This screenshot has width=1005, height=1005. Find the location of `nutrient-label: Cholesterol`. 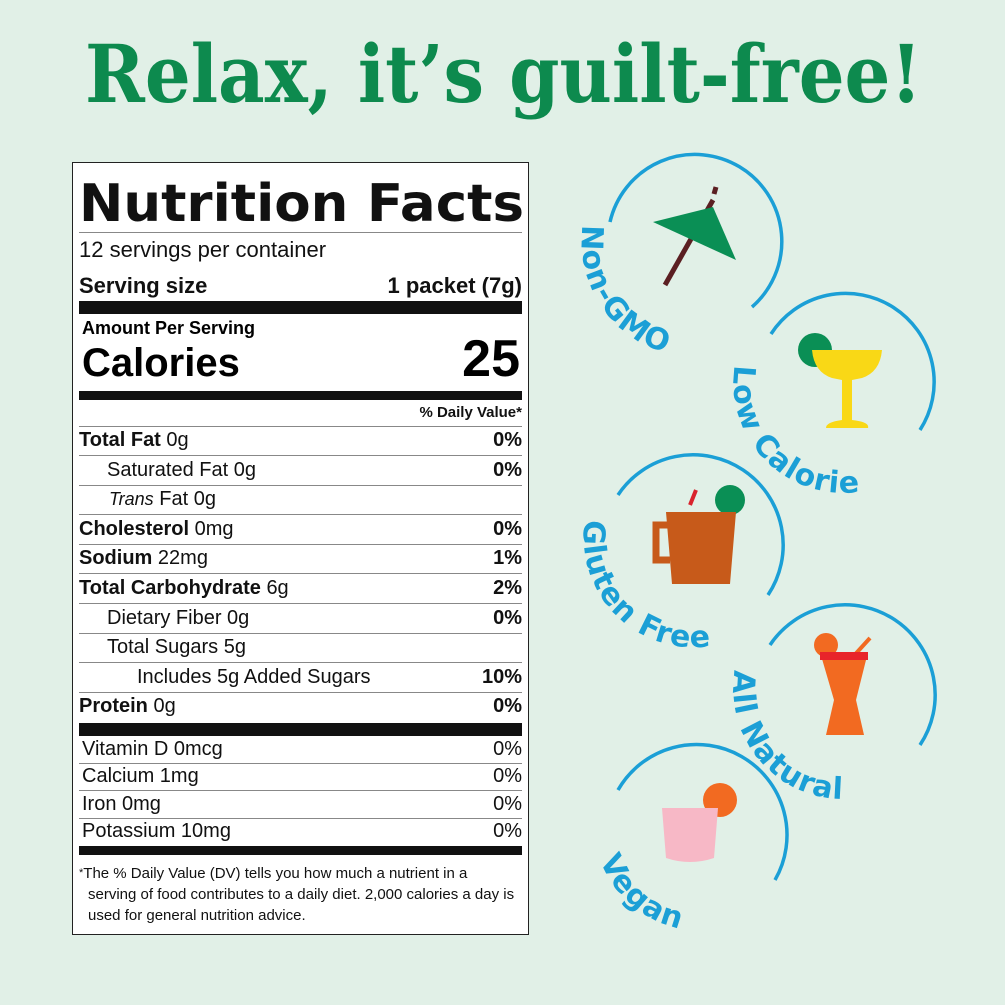

nutrient-label: Cholesterol is located at coordinates (134, 528).